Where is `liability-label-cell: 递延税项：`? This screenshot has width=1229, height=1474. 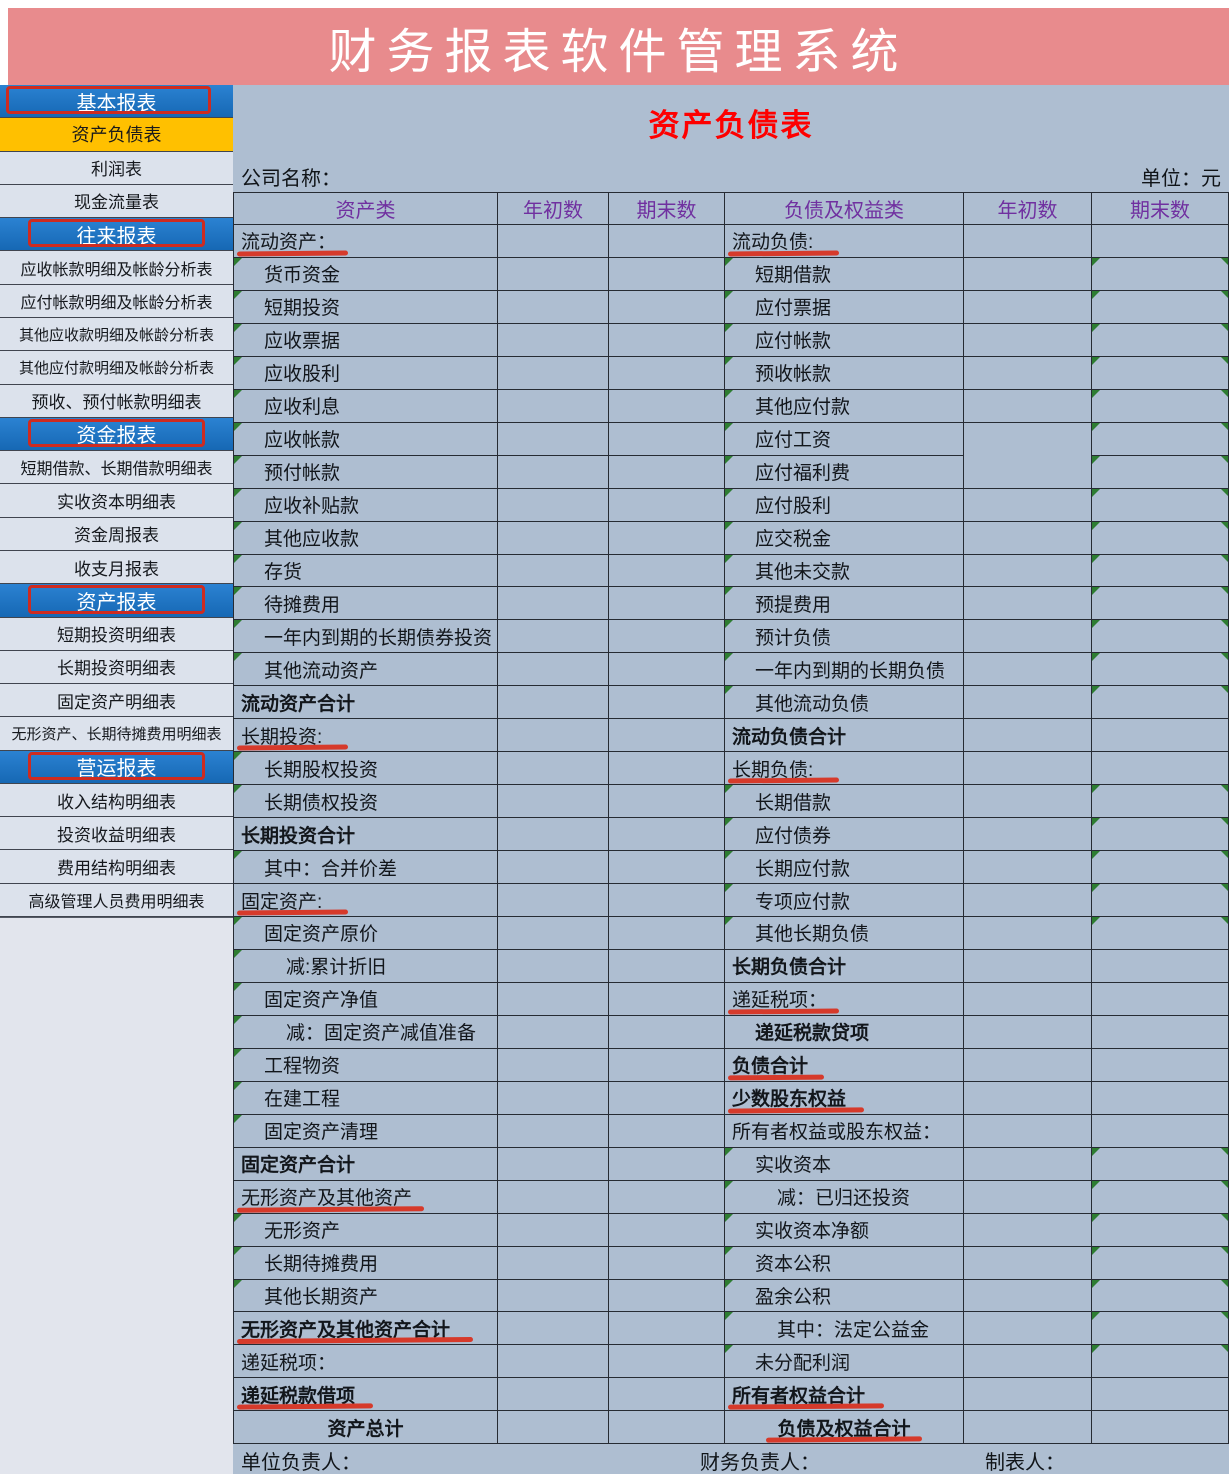 liability-label-cell: 递延税项： is located at coordinates (844, 999).